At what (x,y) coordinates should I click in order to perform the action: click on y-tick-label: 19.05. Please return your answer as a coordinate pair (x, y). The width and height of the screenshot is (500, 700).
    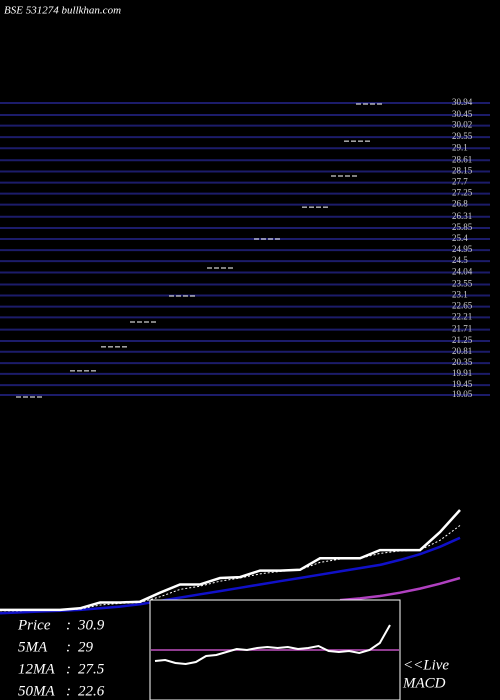
    Looking at the image, I should click on (462, 394).